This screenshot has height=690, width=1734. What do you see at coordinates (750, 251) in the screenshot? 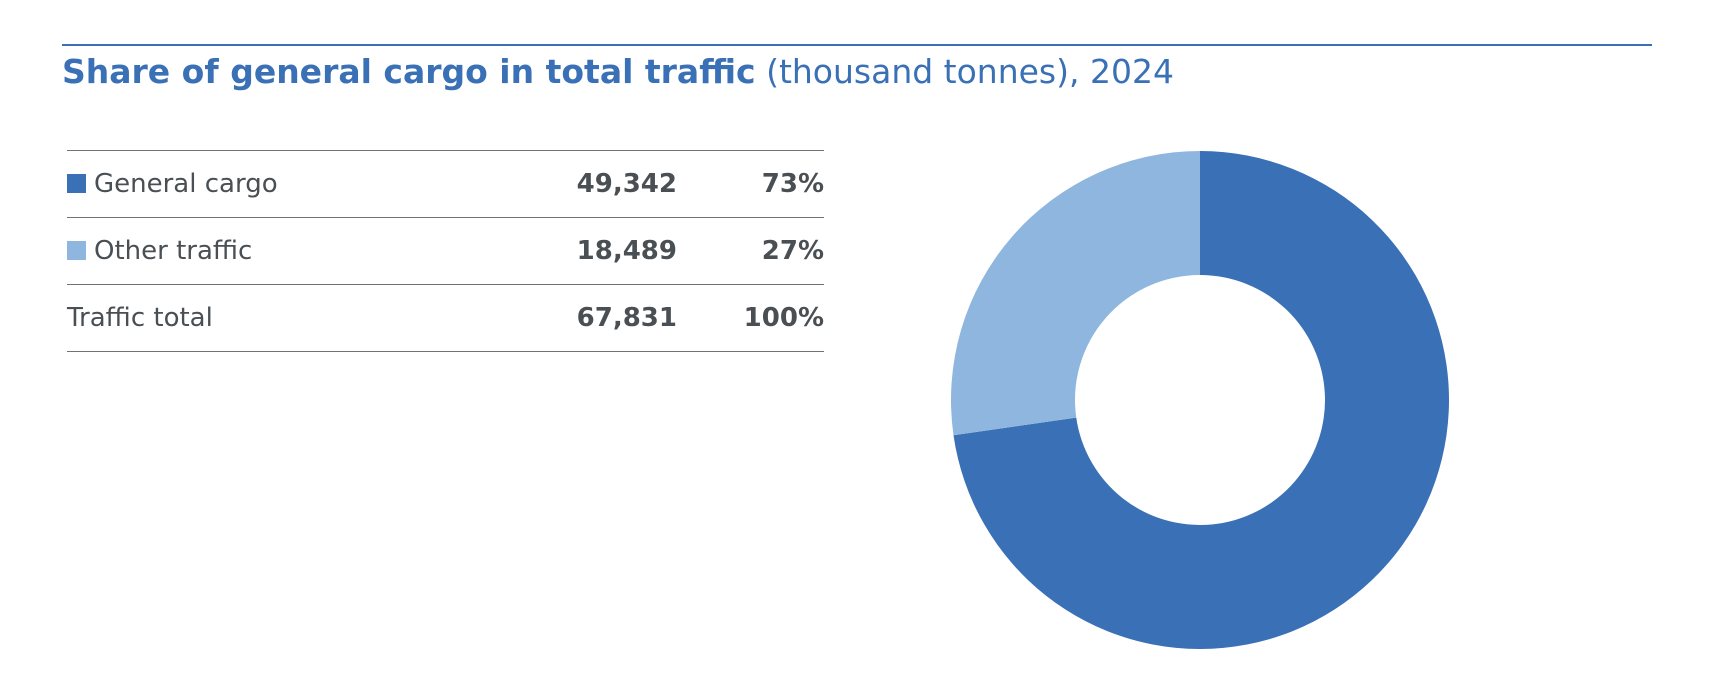
I see `other-traffic-share: 27%` at bounding box center [750, 251].